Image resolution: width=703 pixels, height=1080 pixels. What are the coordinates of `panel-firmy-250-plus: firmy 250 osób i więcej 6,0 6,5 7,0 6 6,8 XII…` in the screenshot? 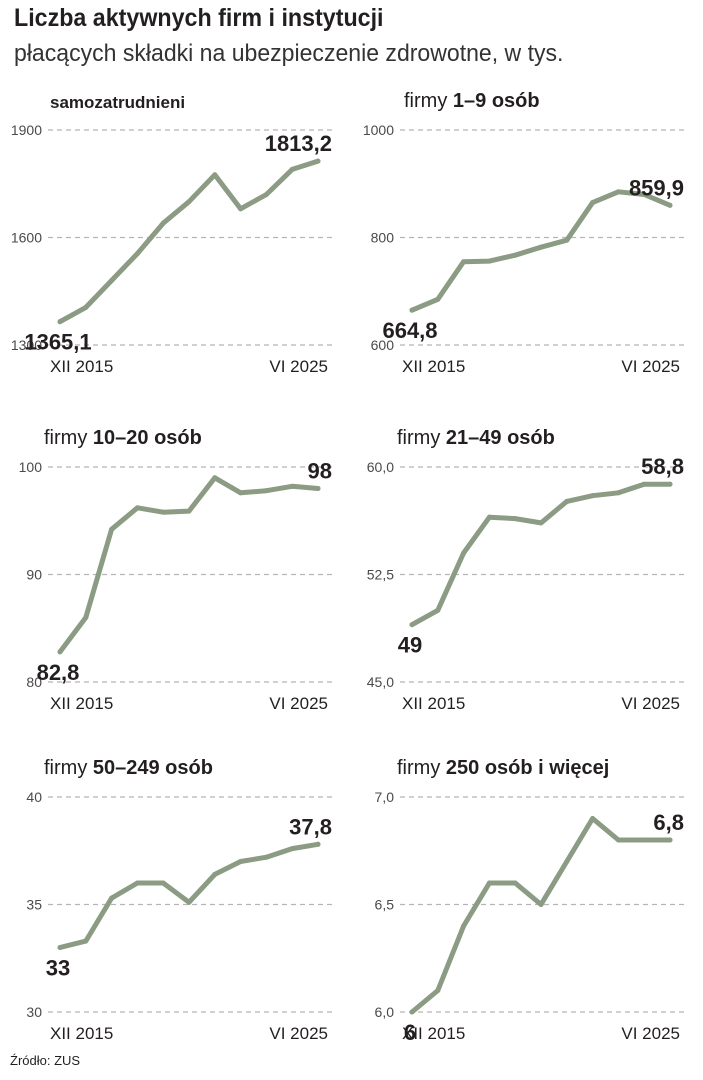 It's located at (524, 902).